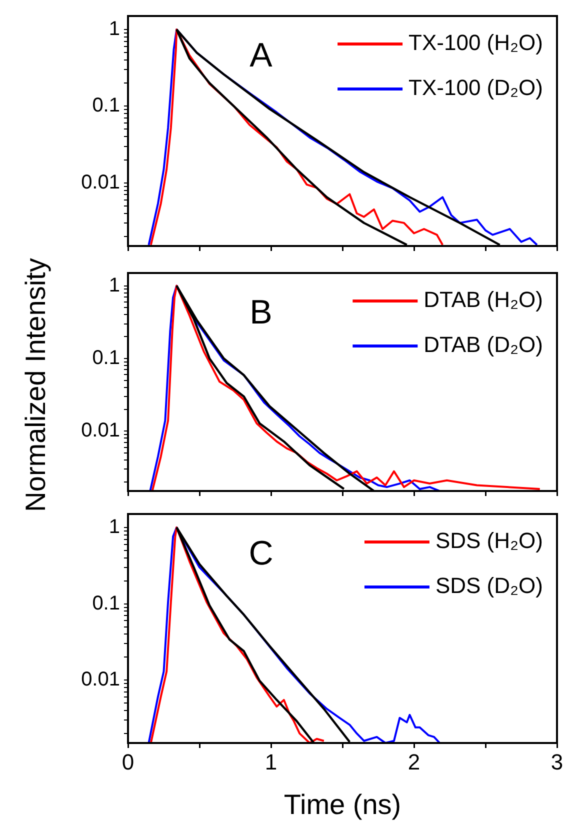 This screenshot has width=566, height=827. Describe the element at coordinates (489, 541) in the screenshot. I see `legend-label: SDS (H₂O)` at that location.